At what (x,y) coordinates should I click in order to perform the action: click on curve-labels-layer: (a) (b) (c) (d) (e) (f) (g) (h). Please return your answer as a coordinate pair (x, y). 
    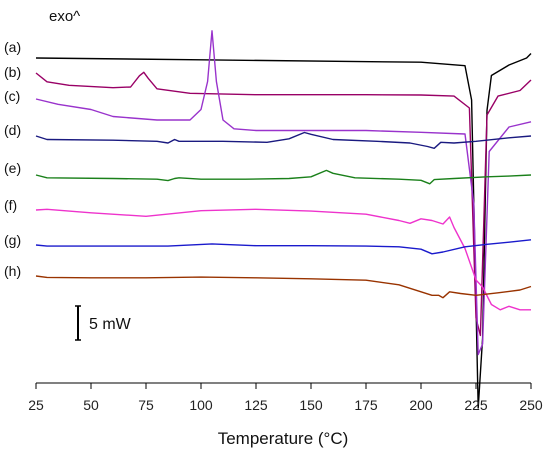
    Looking at the image, I should click on (12, 159).